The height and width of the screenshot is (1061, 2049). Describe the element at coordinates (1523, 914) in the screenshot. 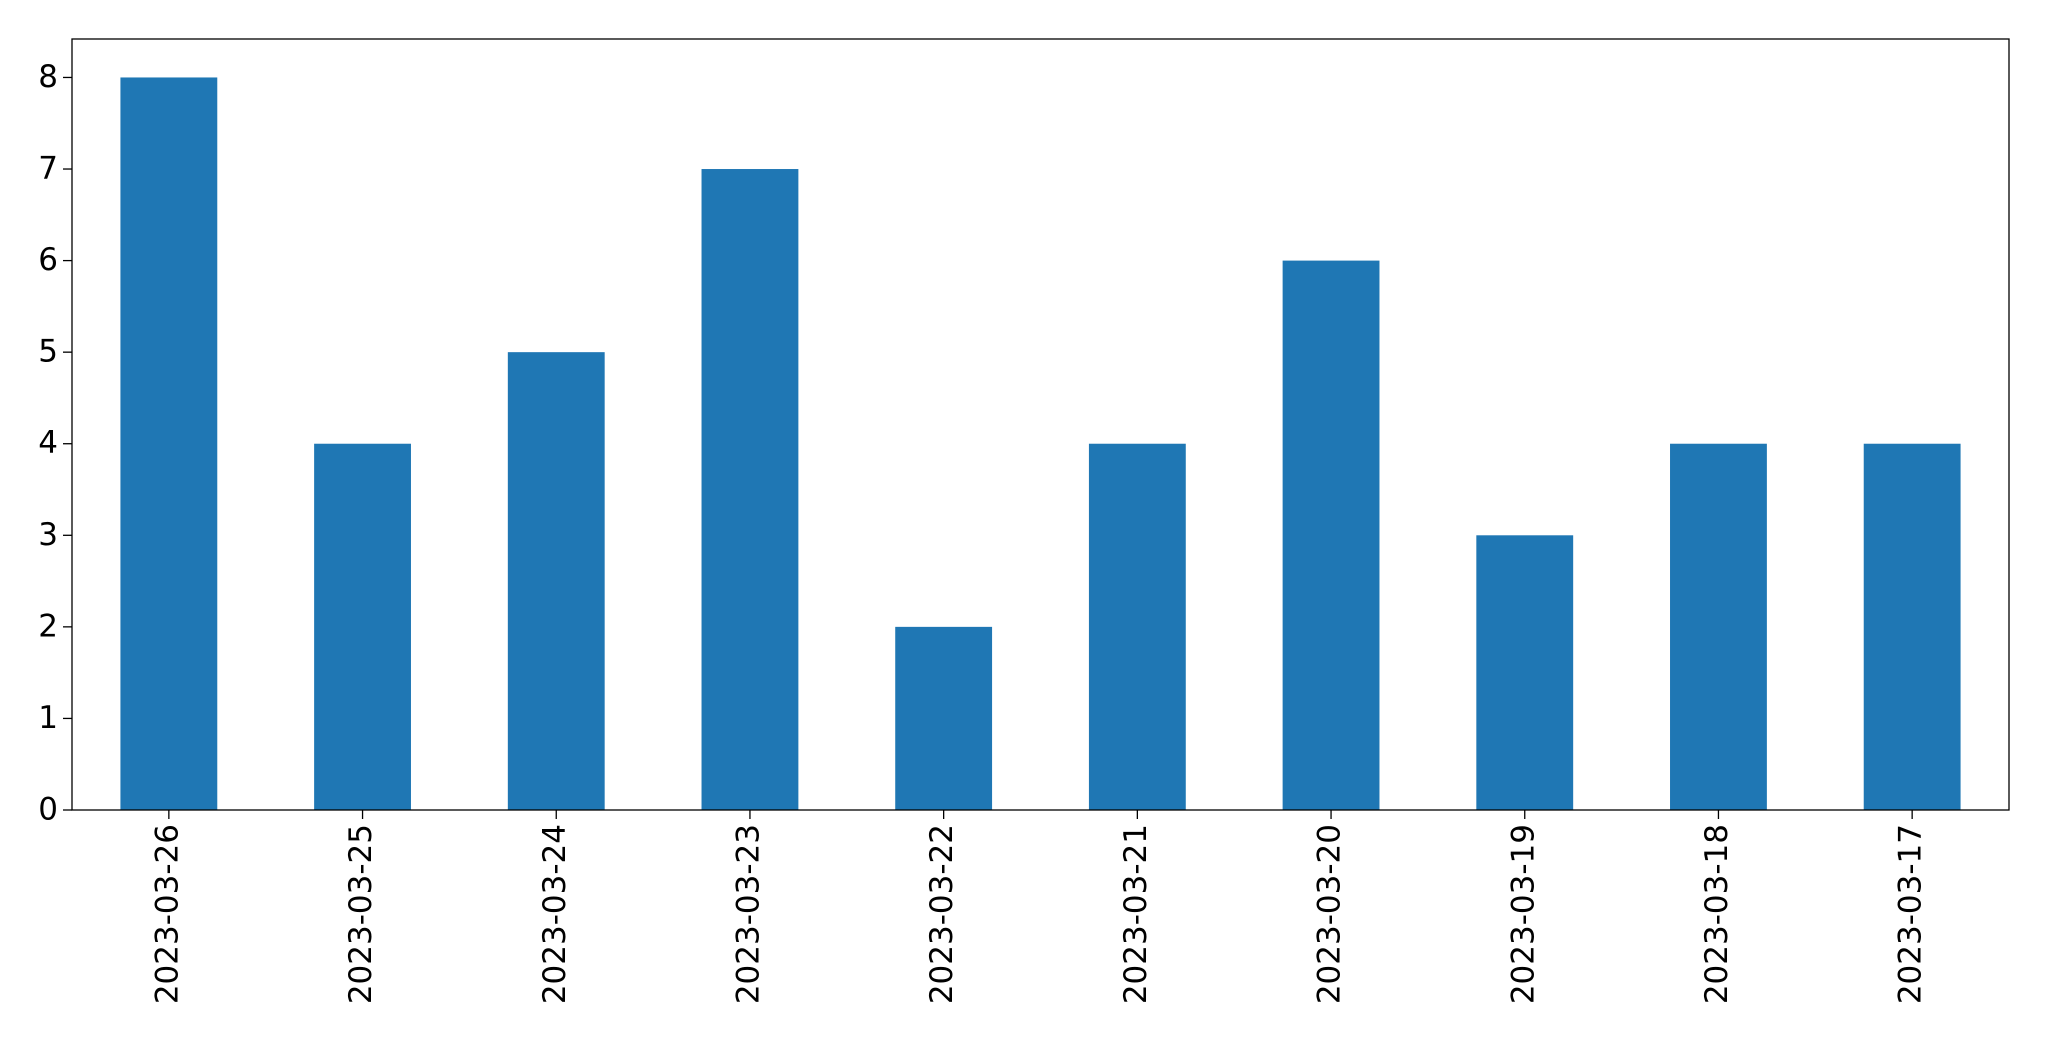

I see `x-tick-label: 2023-03-19` at that location.